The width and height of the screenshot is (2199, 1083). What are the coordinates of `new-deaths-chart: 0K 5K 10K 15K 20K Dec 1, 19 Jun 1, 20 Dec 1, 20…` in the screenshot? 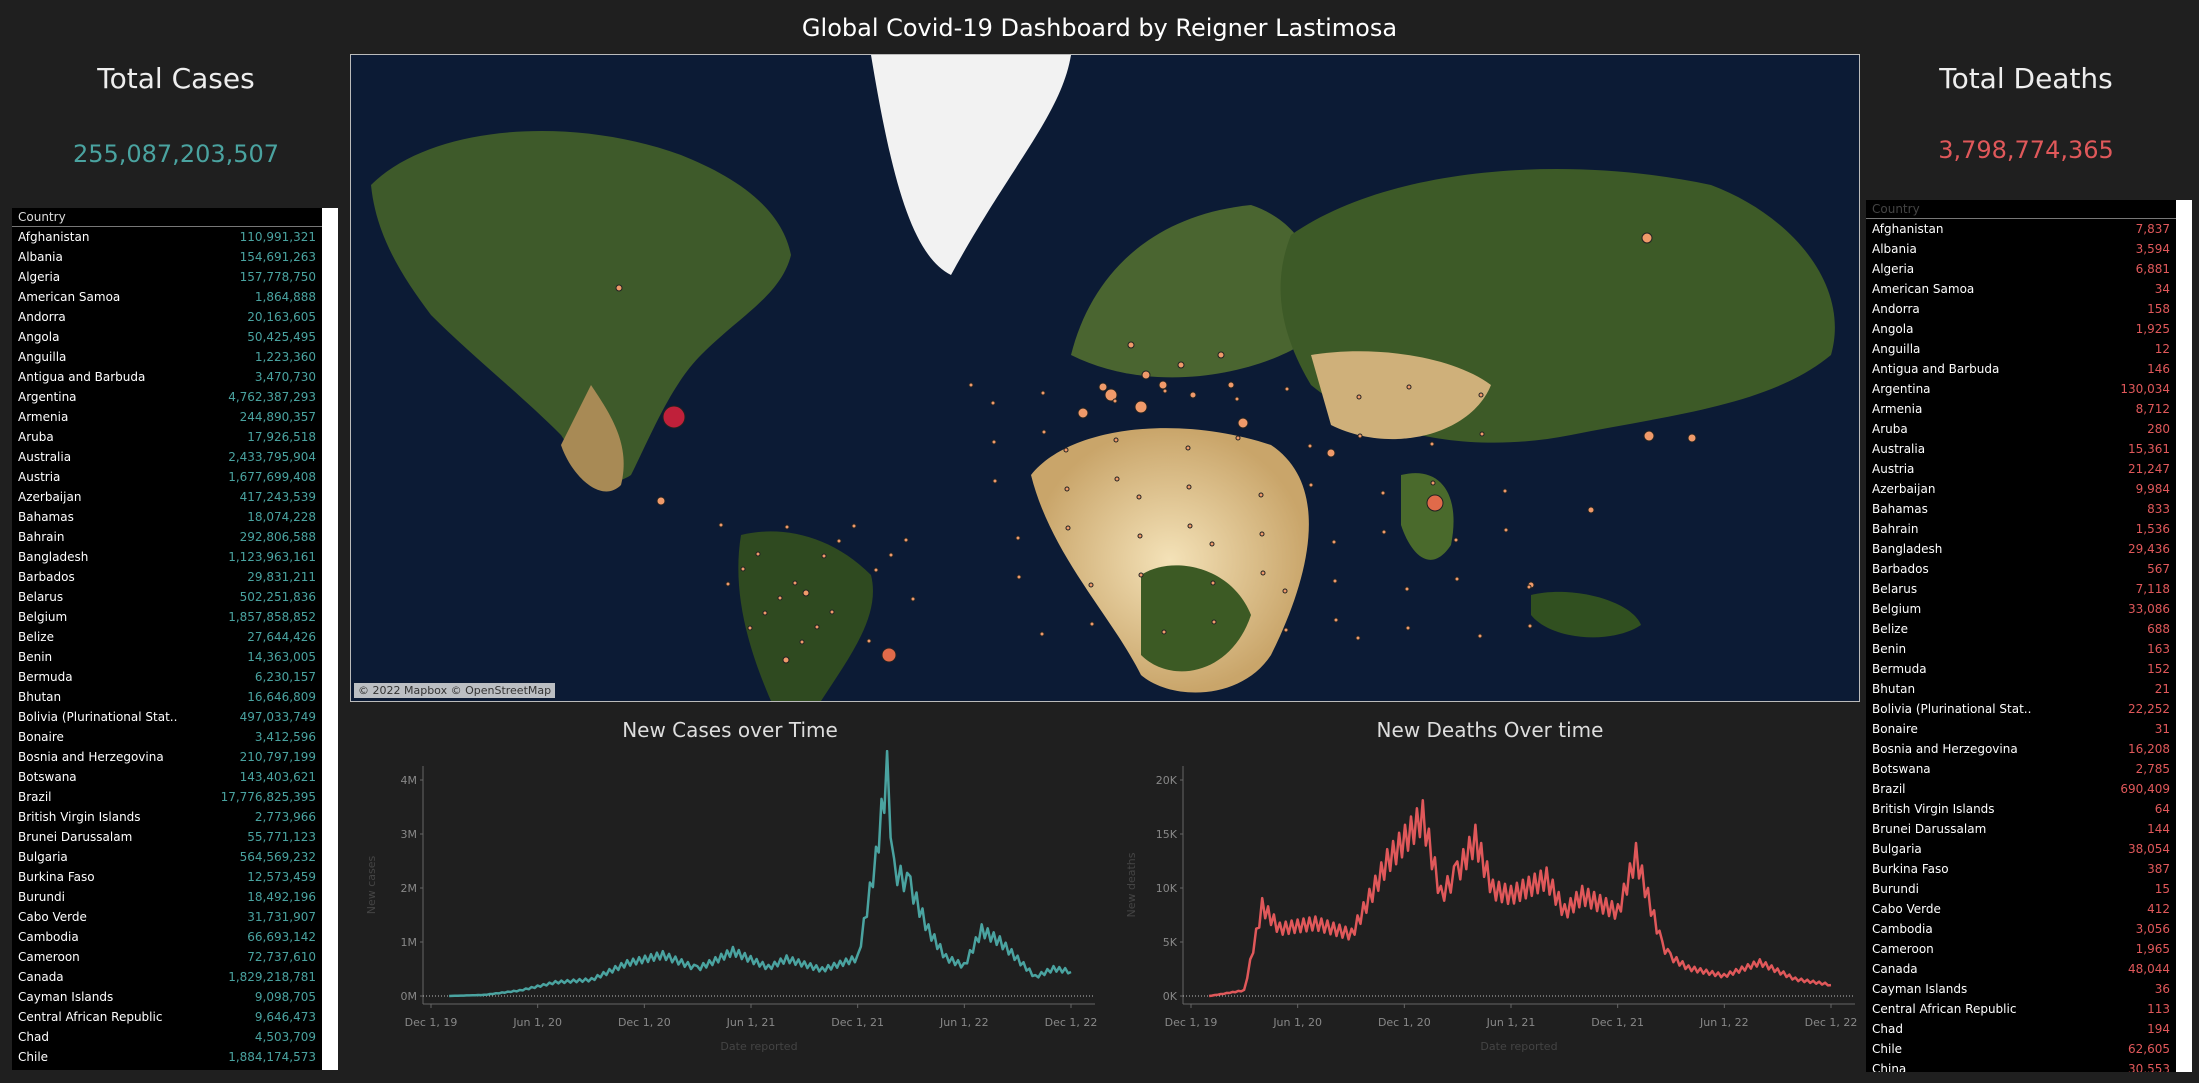 It's located at (1495, 910).